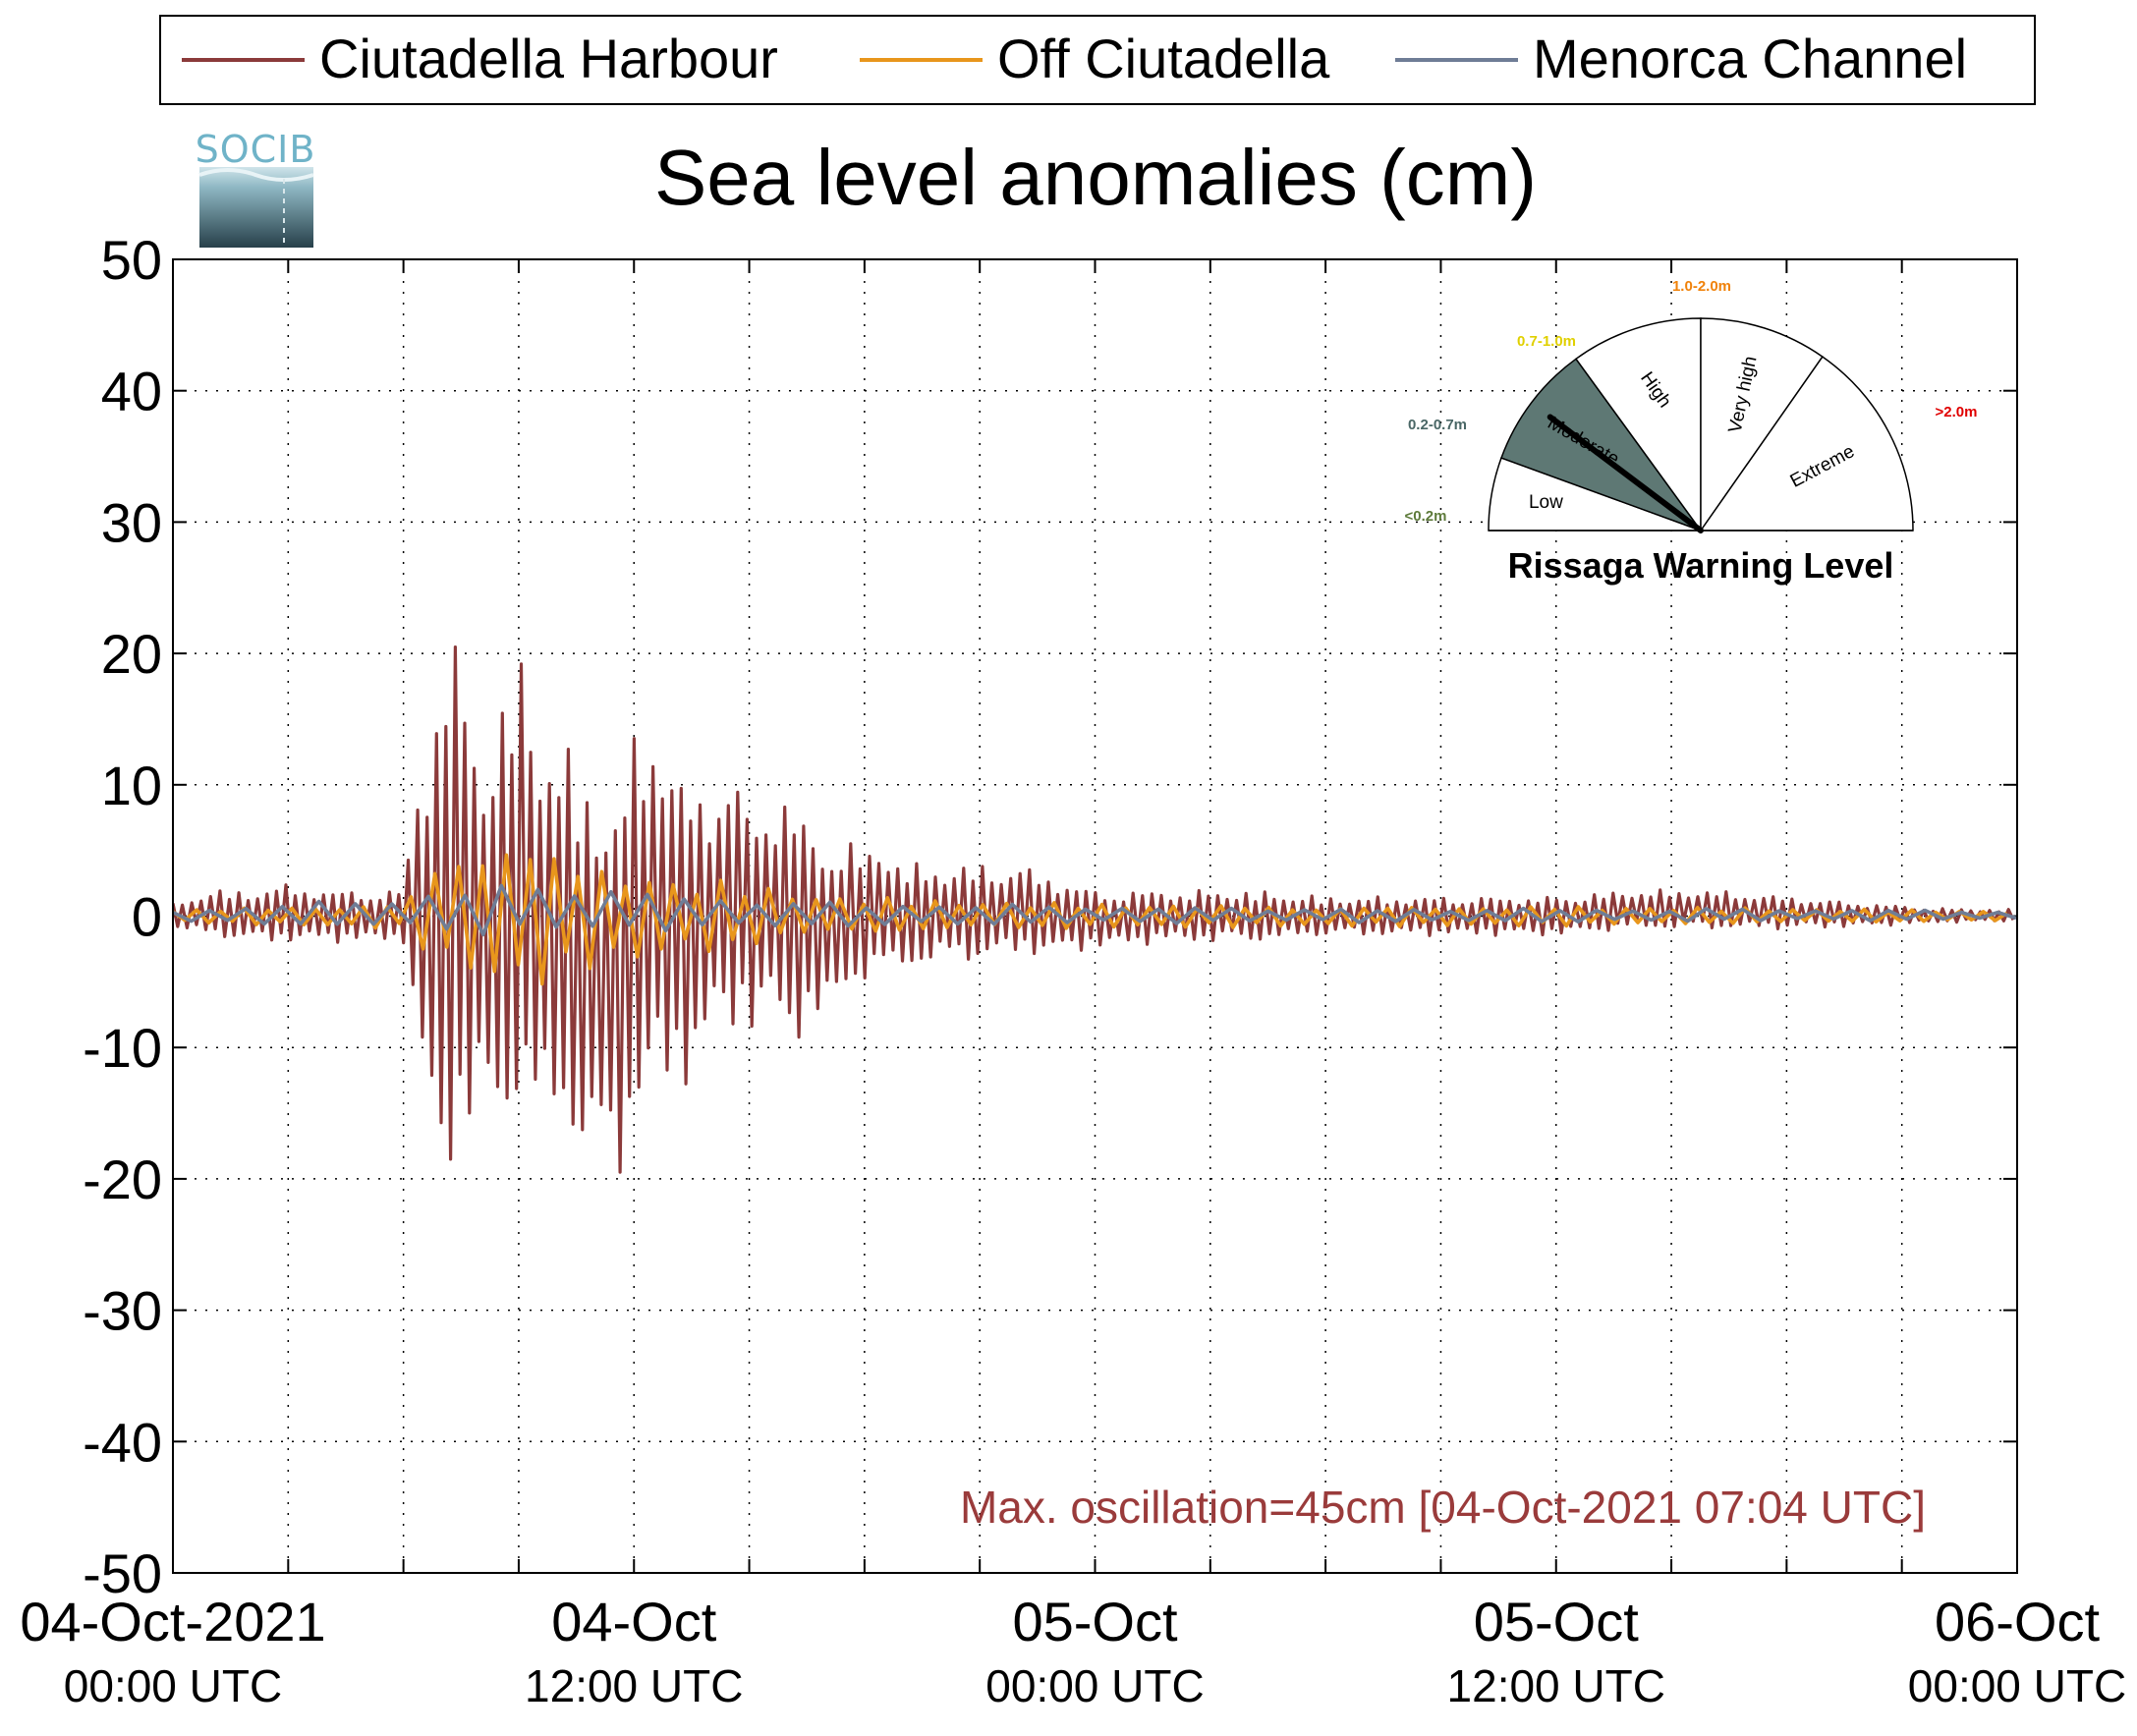 The image size is (2137, 1736). Describe the element at coordinates (122, 1048) in the screenshot. I see `y-tick-label: -10` at that location.